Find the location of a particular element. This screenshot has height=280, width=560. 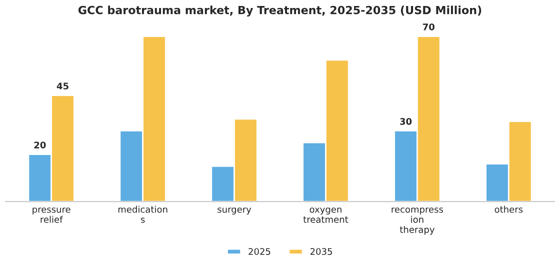

data-label: 30 is located at coordinates (406, 121).